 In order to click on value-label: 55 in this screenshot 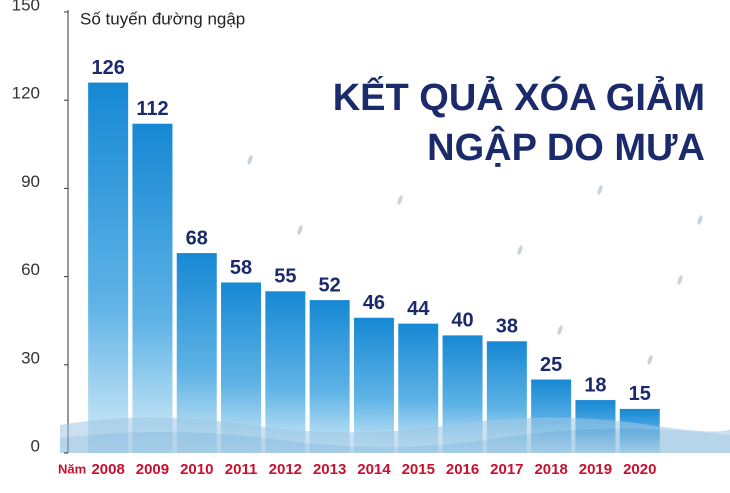, I will do `click(285, 277)`.